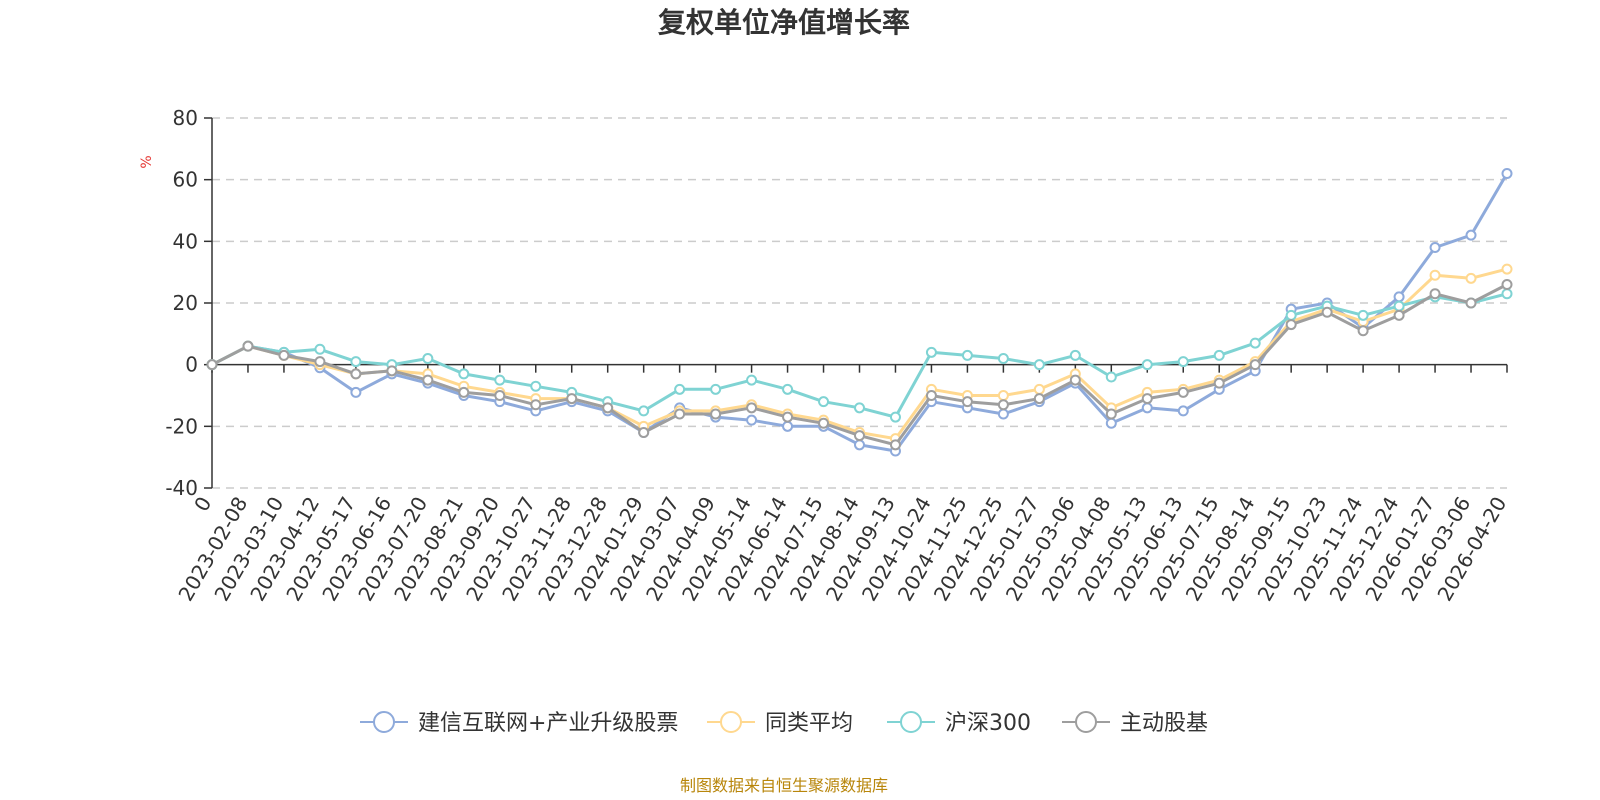  Describe the element at coordinates (1135, 723) in the screenshot. I see `legend-item-3: 主动股基` at that location.